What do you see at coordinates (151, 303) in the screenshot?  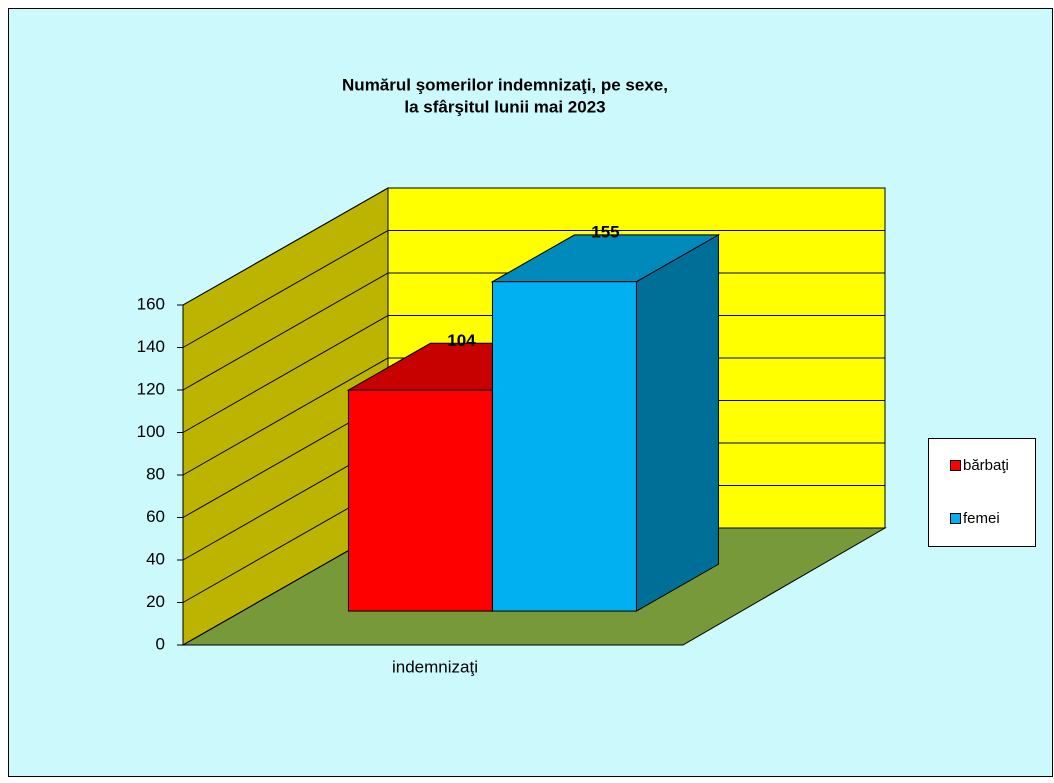 I see `y-tick-label: 160` at bounding box center [151, 303].